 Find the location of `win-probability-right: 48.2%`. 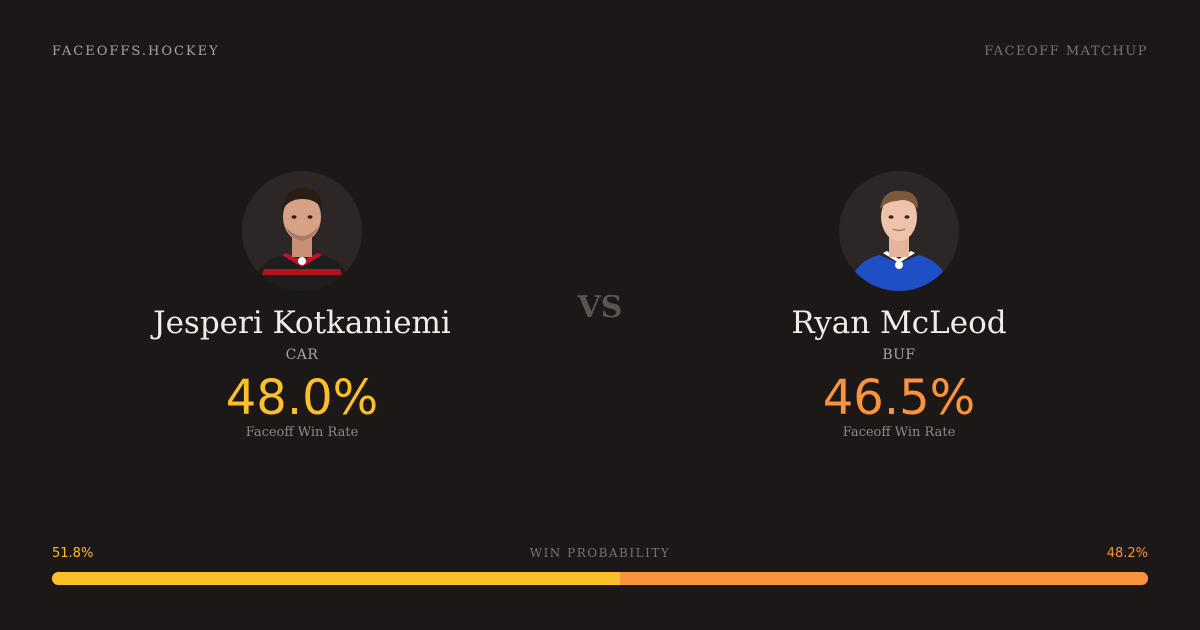

win-probability-right: 48.2% is located at coordinates (1127, 553).